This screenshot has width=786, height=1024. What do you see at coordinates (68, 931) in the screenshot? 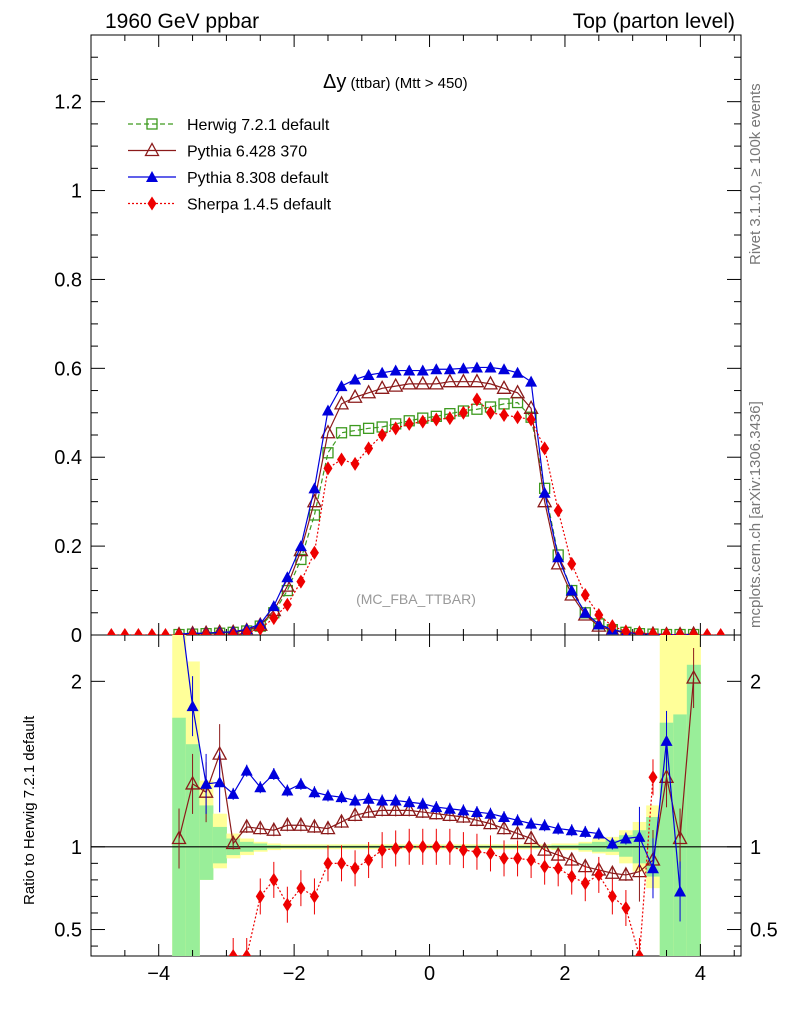
I see `ratio-y-tick-label: 0.5` at bounding box center [68, 931].